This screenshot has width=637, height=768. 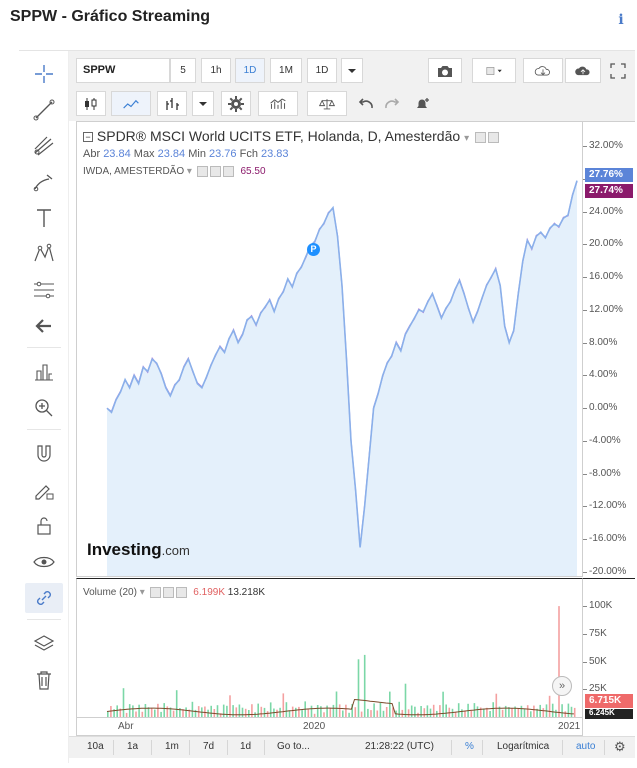 What do you see at coordinates (620, 746) in the screenshot?
I see `gear-icon: ⚙` at bounding box center [620, 746].